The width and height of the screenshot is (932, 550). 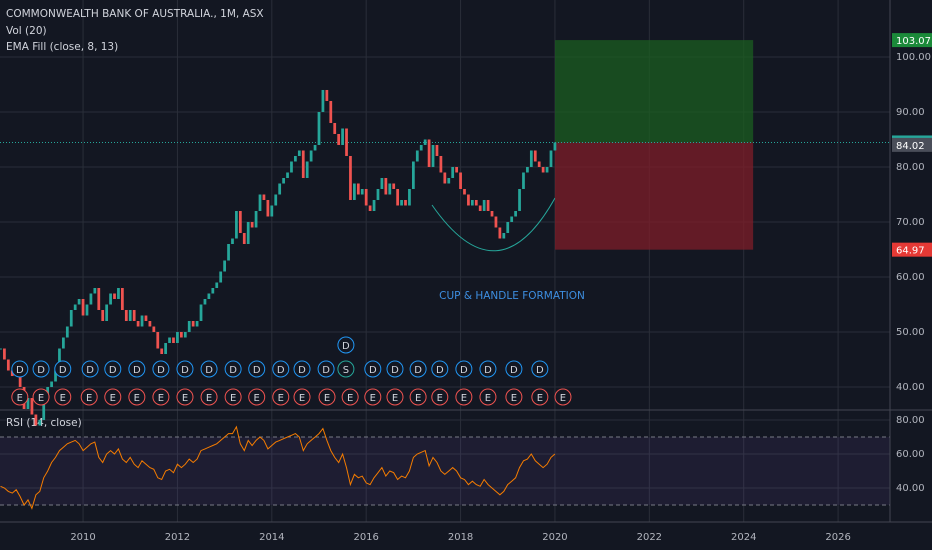 I want to click on x-tick-label: 2018, so click(x=460, y=537).